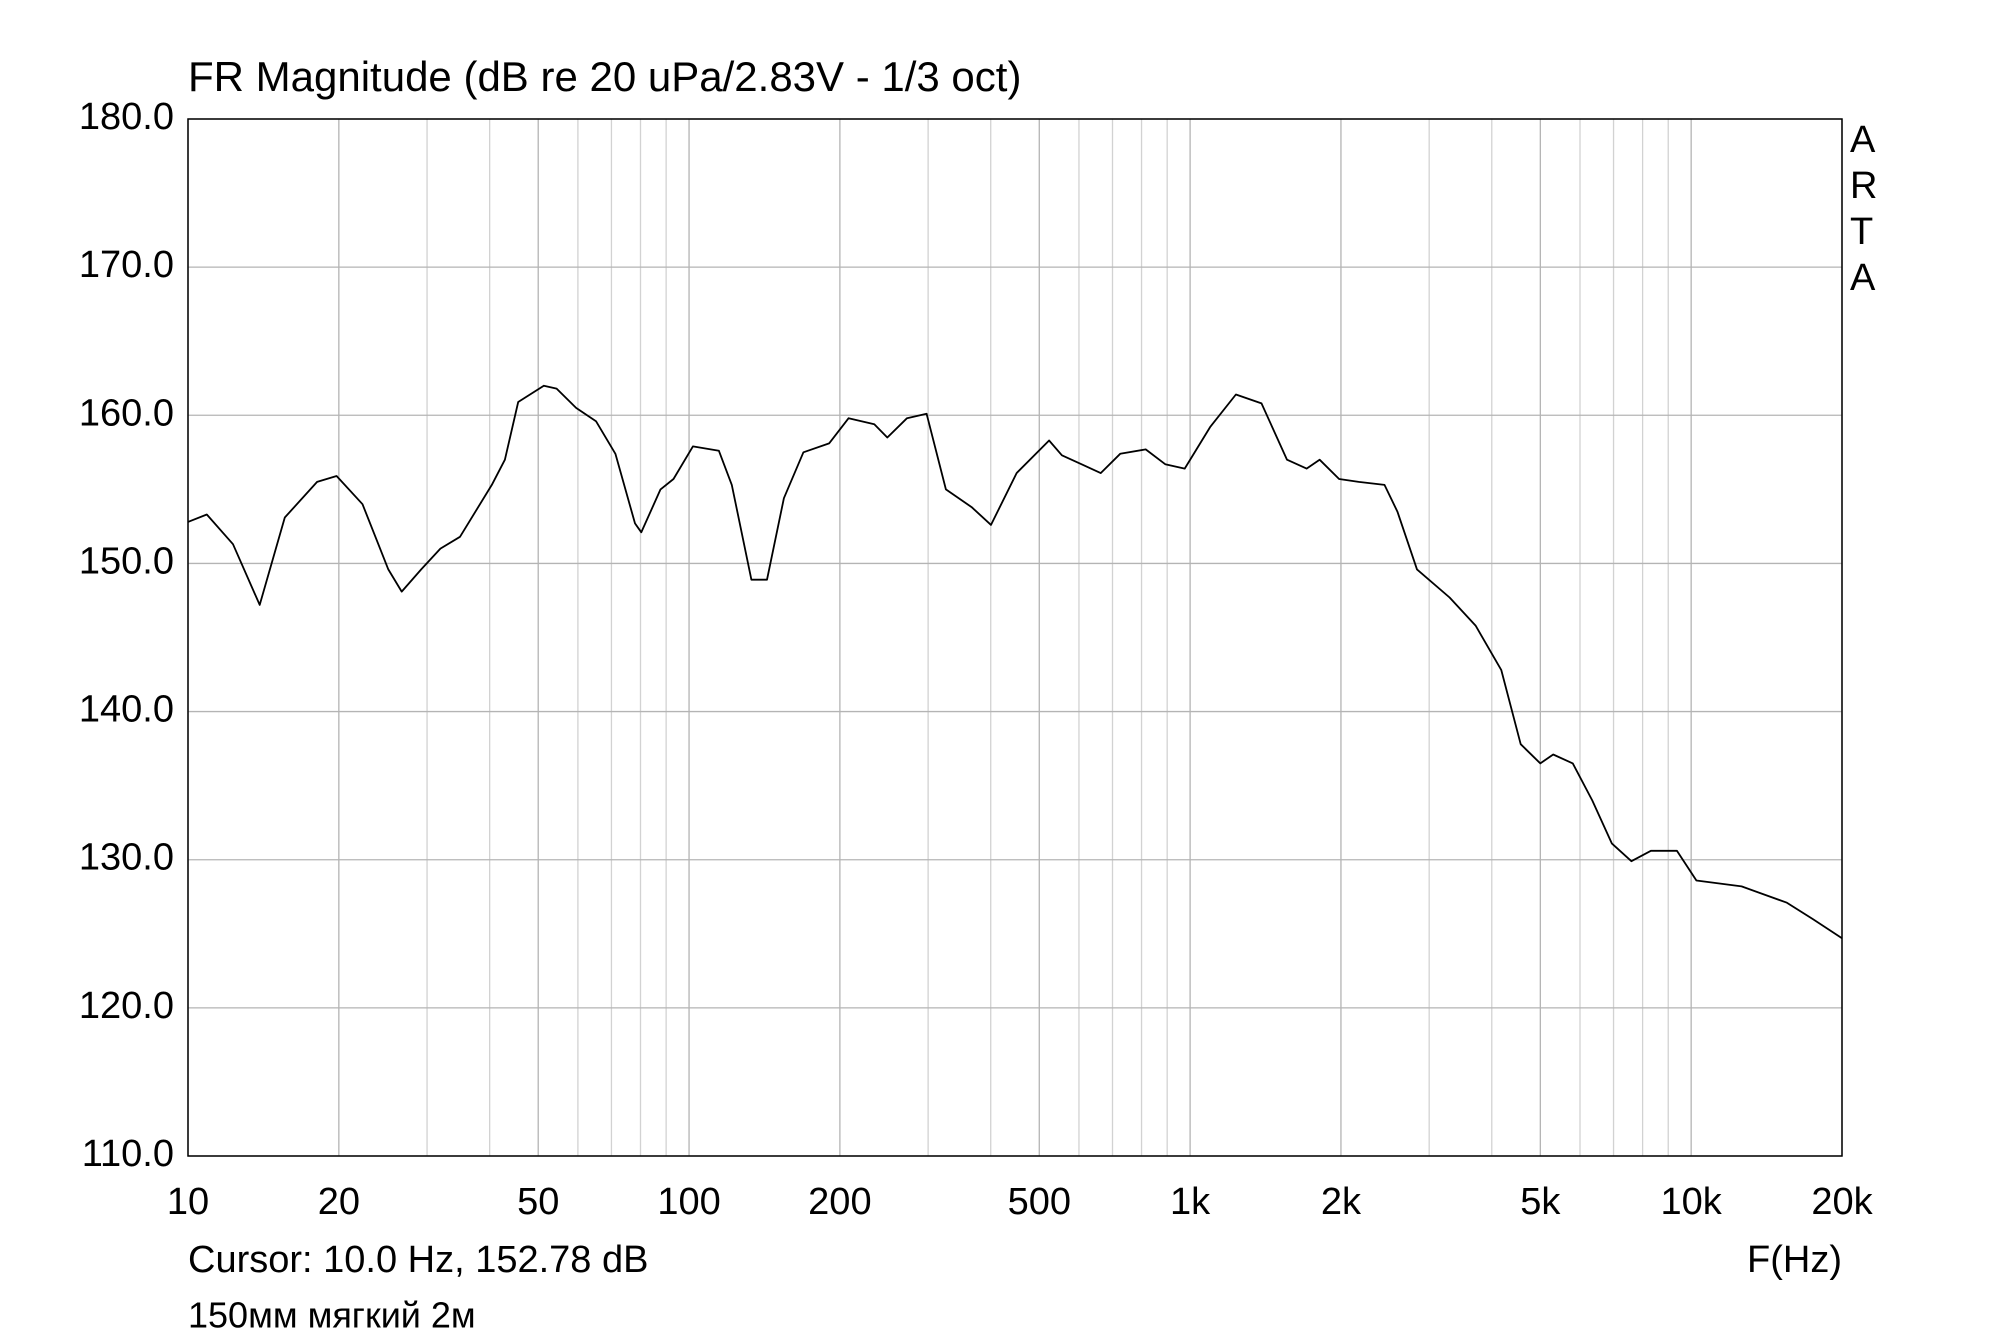 This screenshot has height=1331, width=2000. I want to click on x-tick-label: 20, so click(339, 1202).